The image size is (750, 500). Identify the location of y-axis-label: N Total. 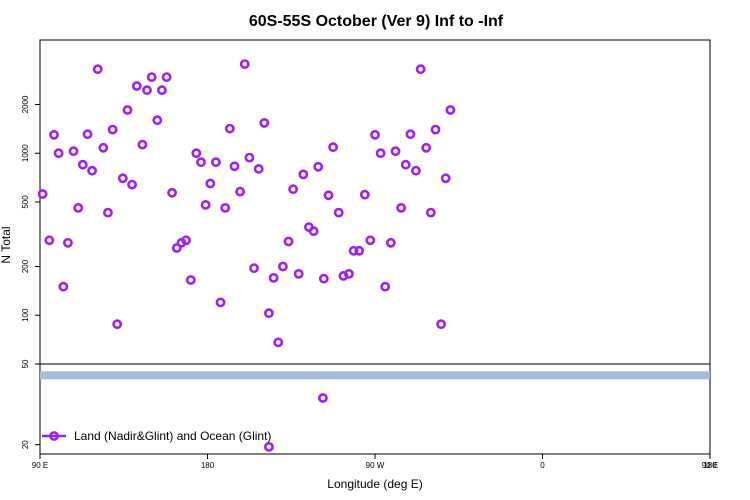
(6, 244).